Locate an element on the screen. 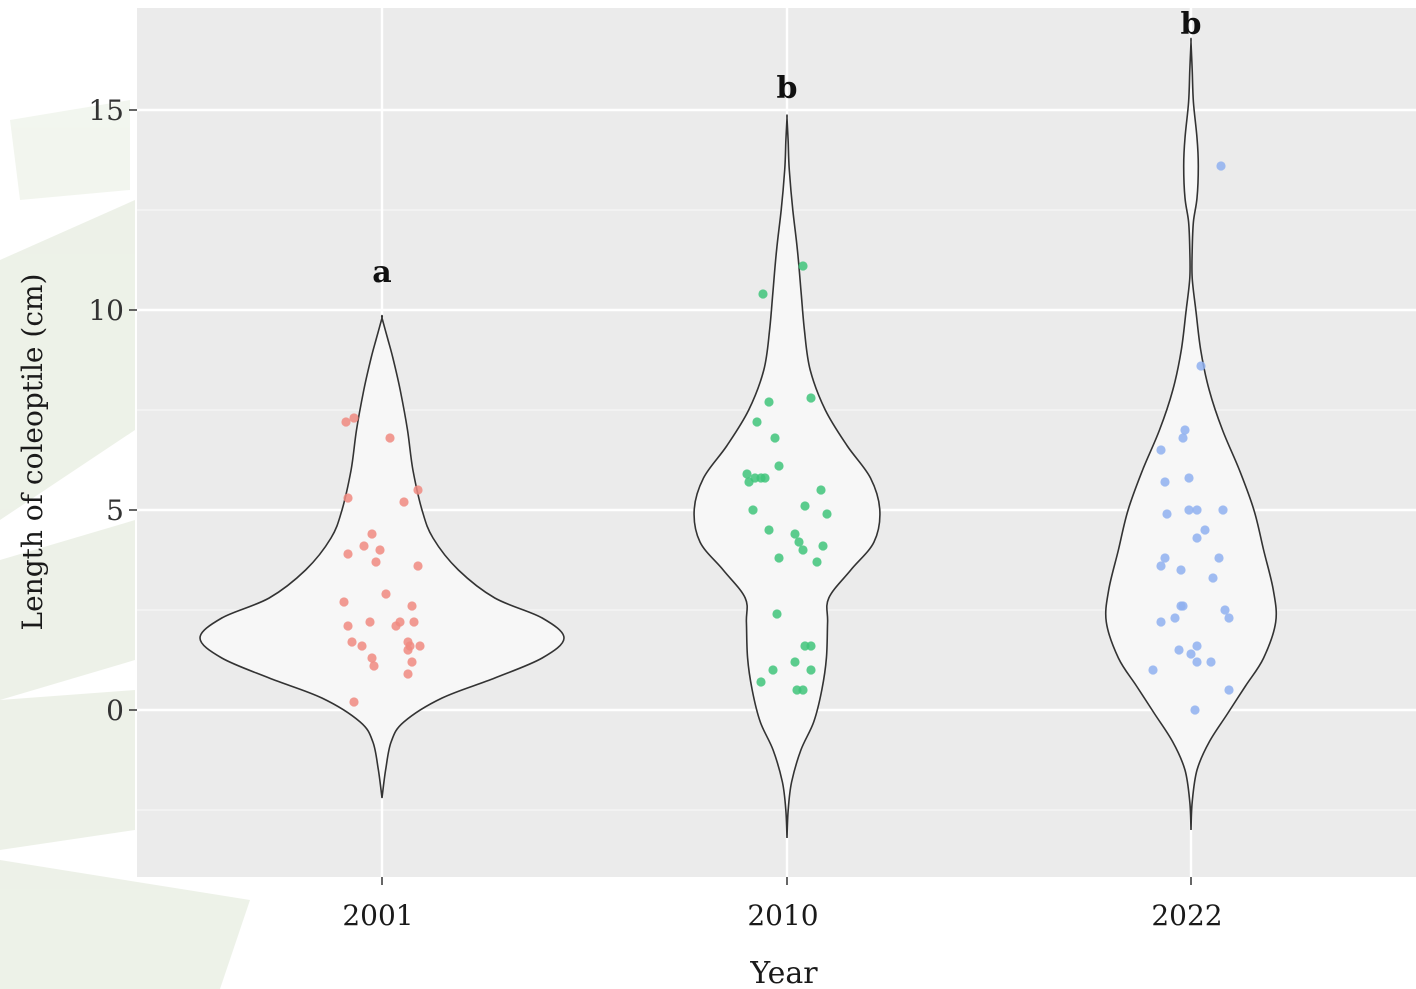  x-tick-label: 2001 is located at coordinates (377, 915).